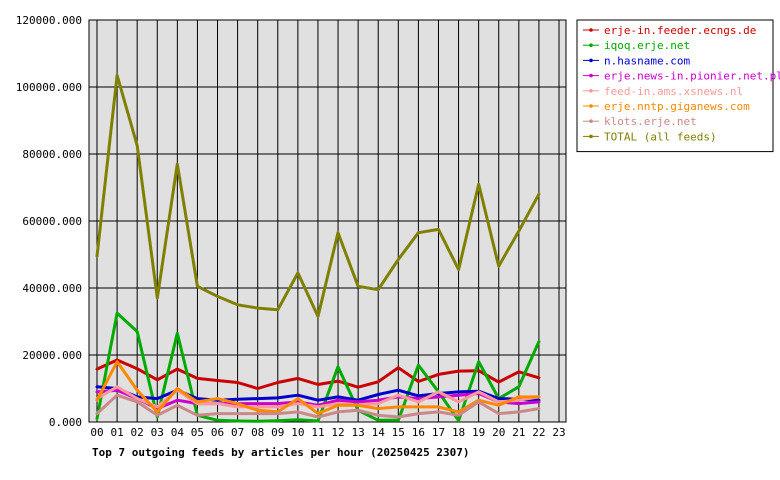  Describe the element at coordinates (237, 432) in the screenshot. I see `x-tick-label: 07` at that location.